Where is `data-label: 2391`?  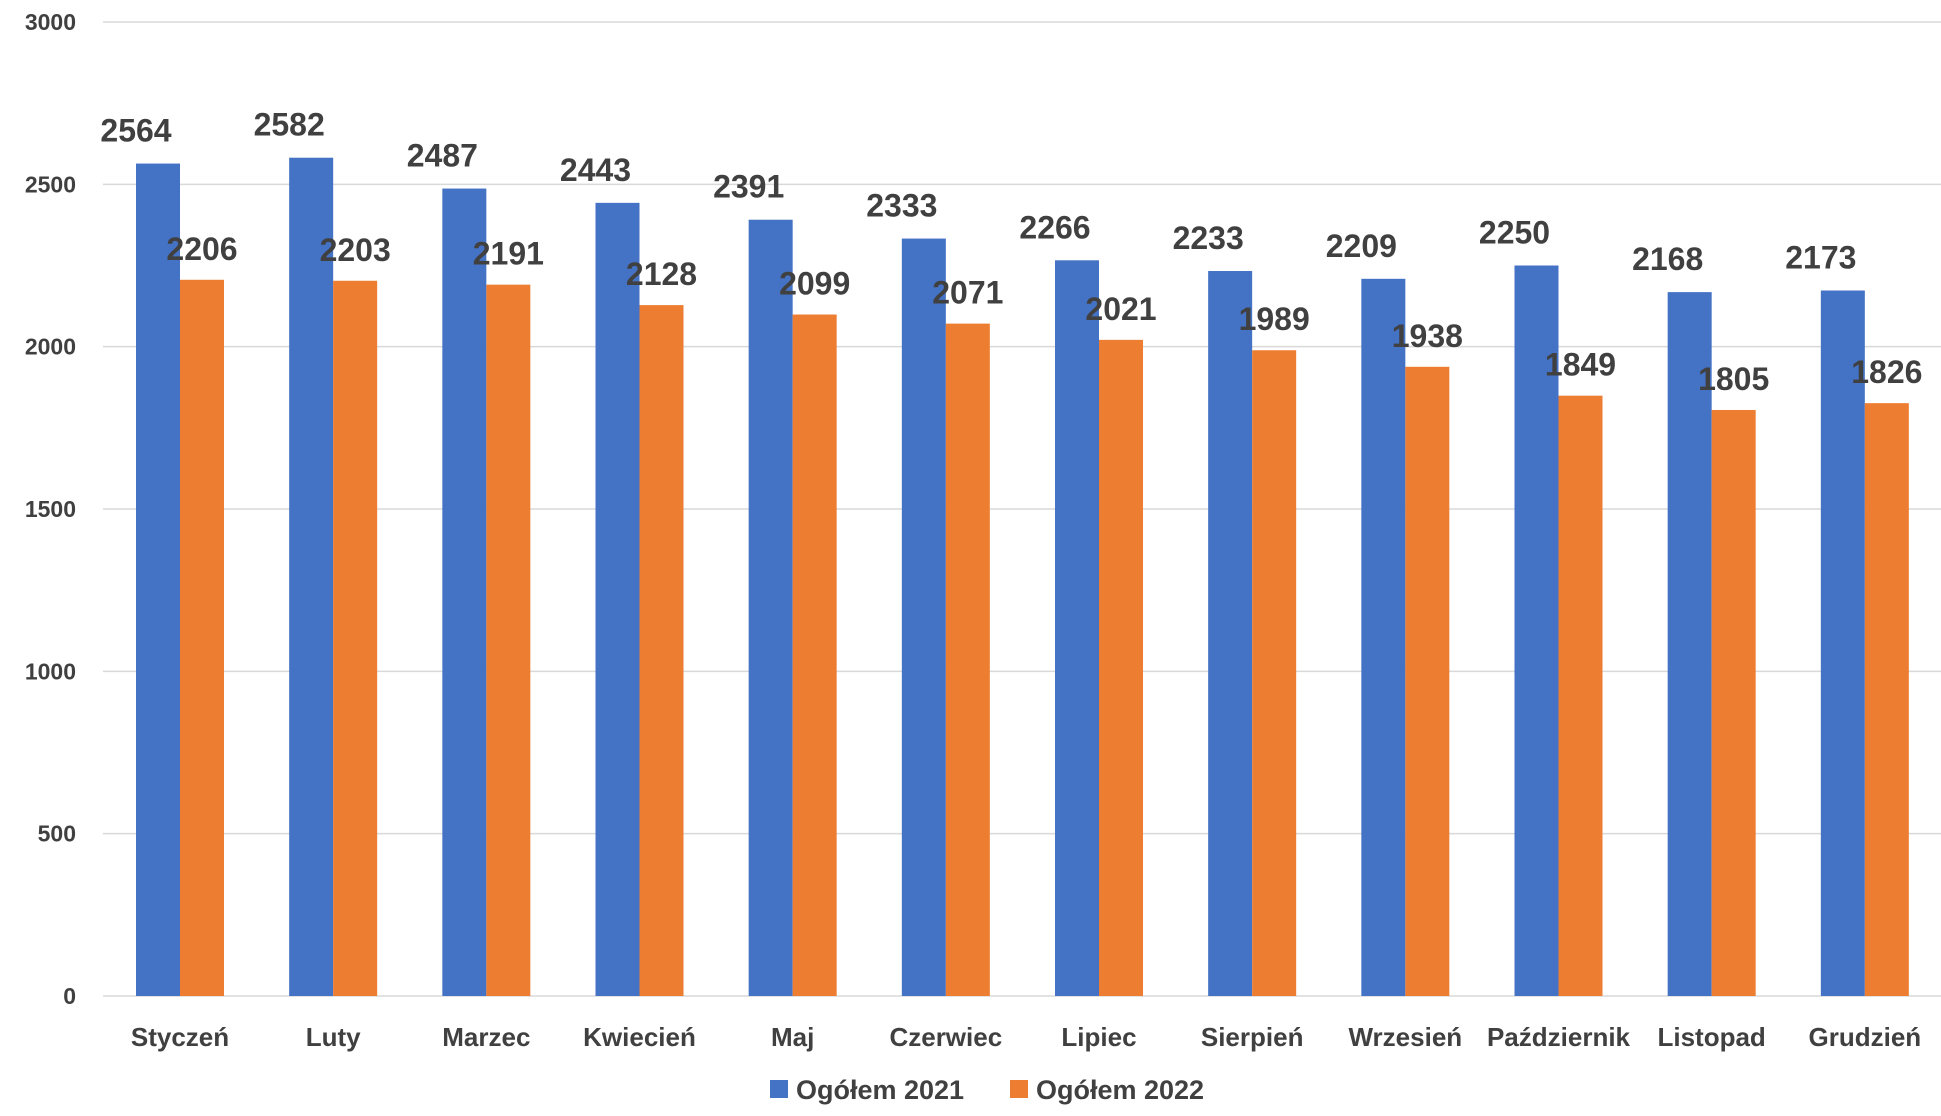
data-label: 2391 is located at coordinates (748, 187).